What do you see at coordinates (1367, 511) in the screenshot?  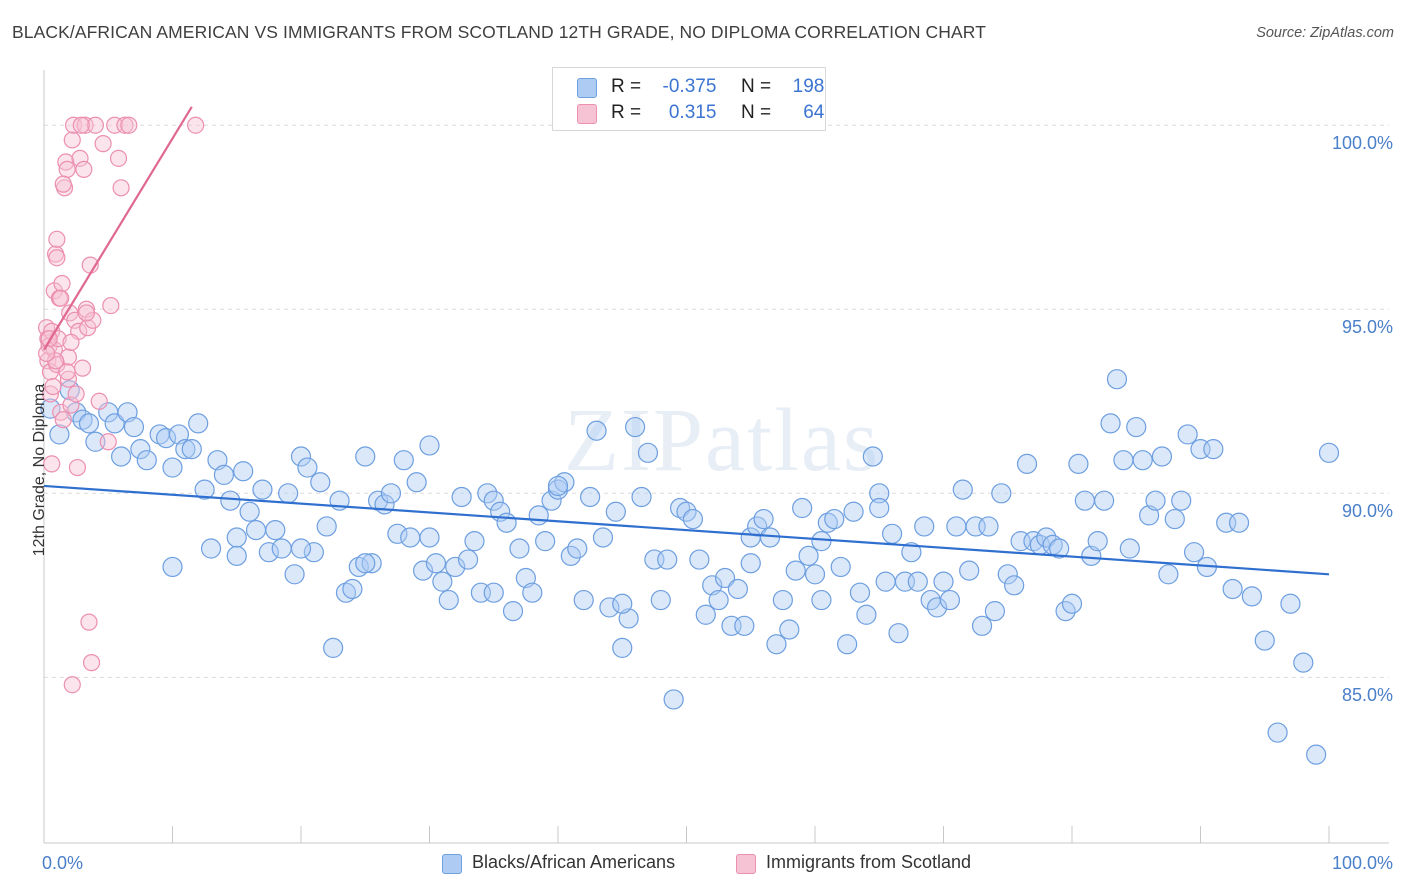 I see `y-tick-label: 90.0%` at bounding box center [1367, 511].